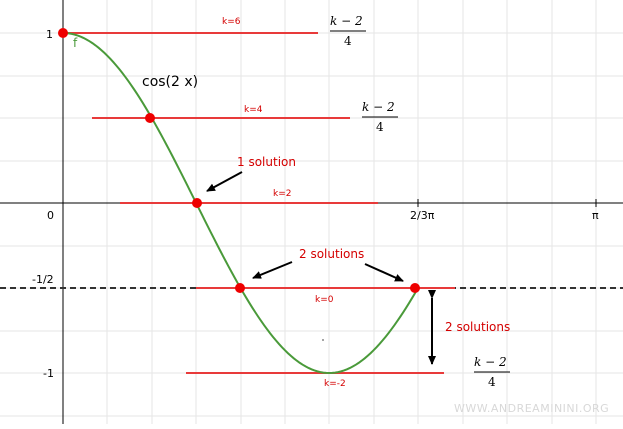 This screenshot has height=429, width=623. What do you see at coordinates (231, 22) in the screenshot?
I see `k-label-6: k=6` at bounding box center [231, 22].